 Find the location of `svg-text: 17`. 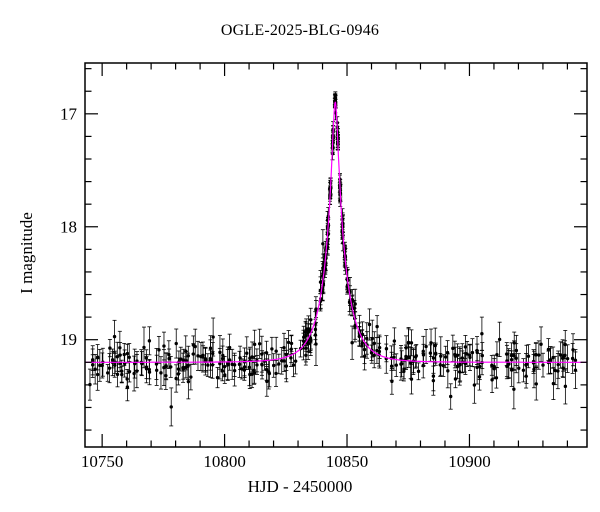

svg-text: 17 is located at coordinates (69, 113).